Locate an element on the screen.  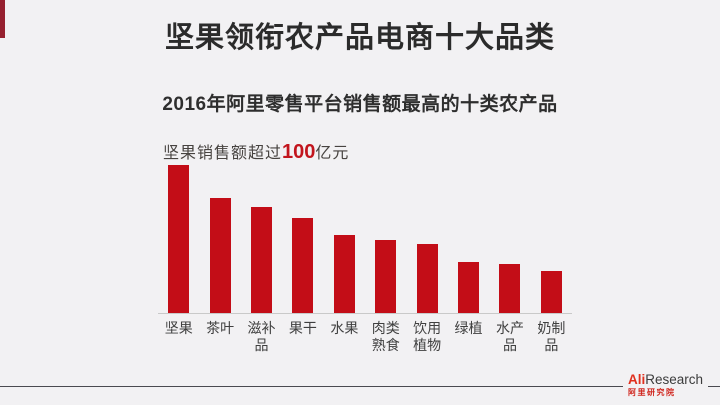
category-label: 水产品 is located at coordinates (509, 337).